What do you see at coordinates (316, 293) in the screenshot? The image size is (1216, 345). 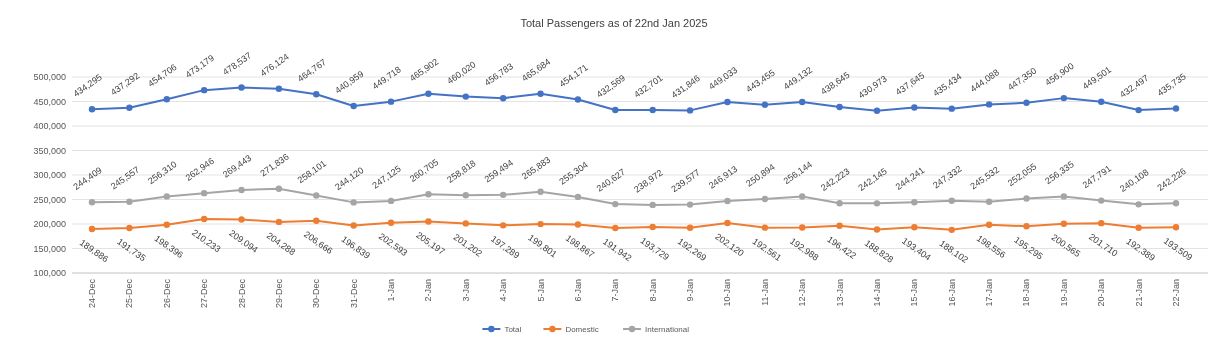 I see `x-tick-label: 30-Dec` at bounding box center [316, 293].